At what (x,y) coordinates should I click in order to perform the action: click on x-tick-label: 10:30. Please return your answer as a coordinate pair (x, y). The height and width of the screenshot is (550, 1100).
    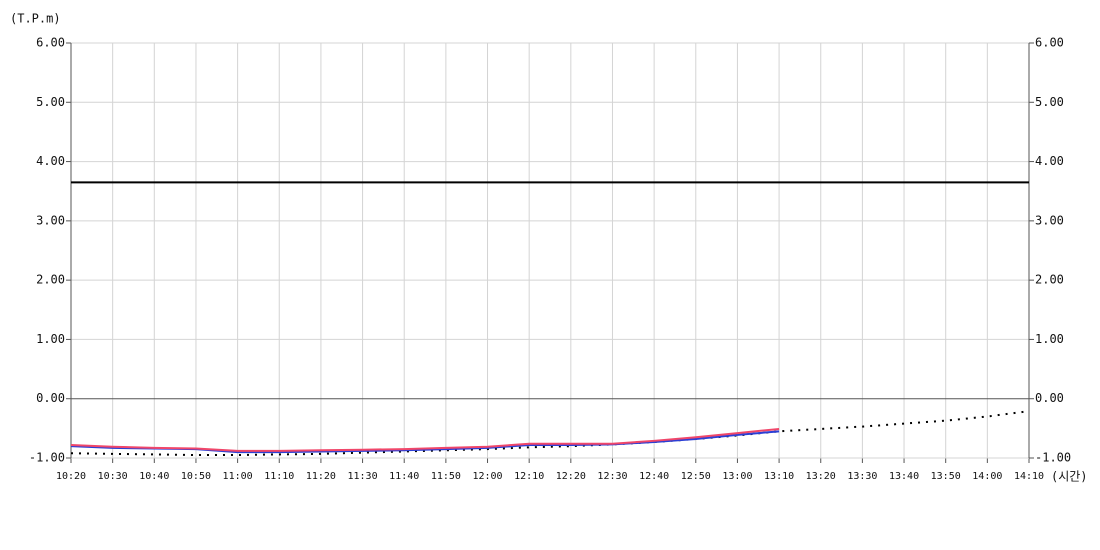
    Looking at the image, I should click on (113, 476).